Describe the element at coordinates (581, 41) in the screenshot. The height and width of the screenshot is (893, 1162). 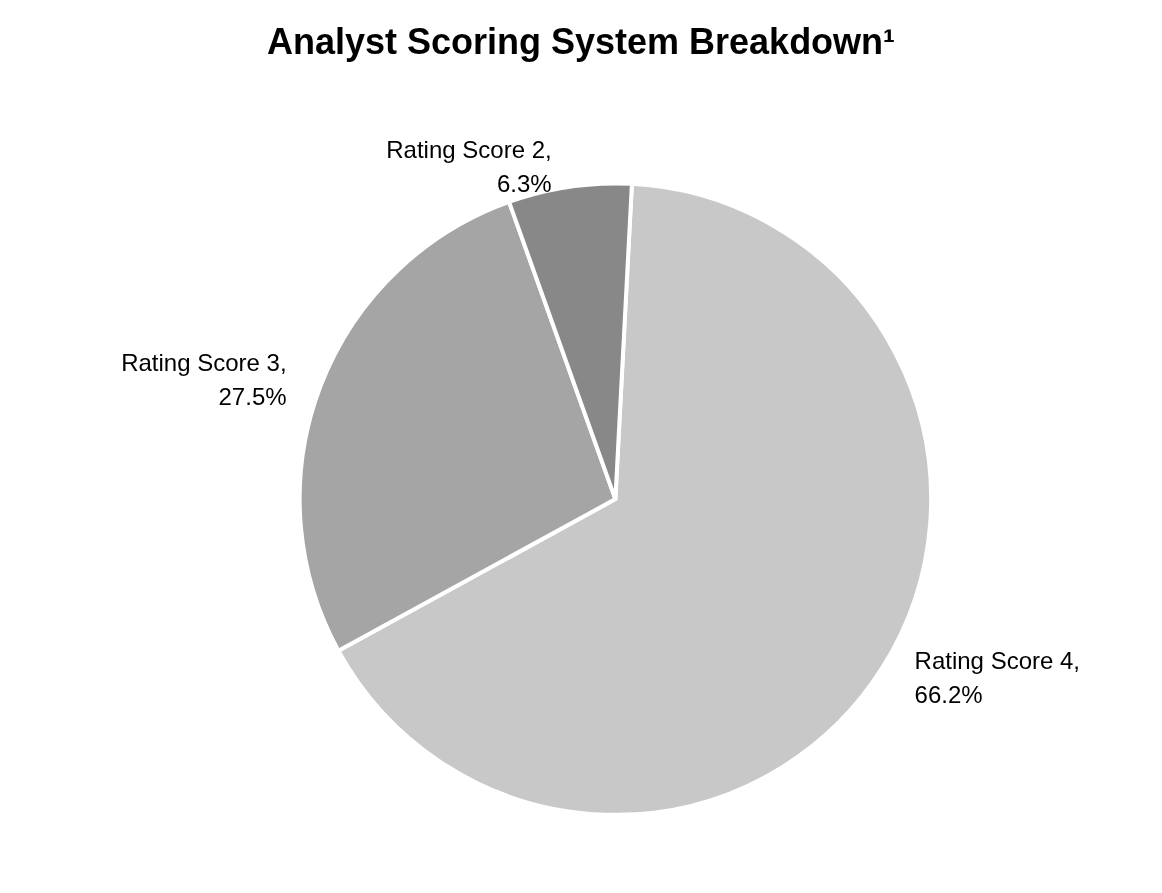
I see `chart-title: Analyst Scoring System Breakdown¹` at that location.